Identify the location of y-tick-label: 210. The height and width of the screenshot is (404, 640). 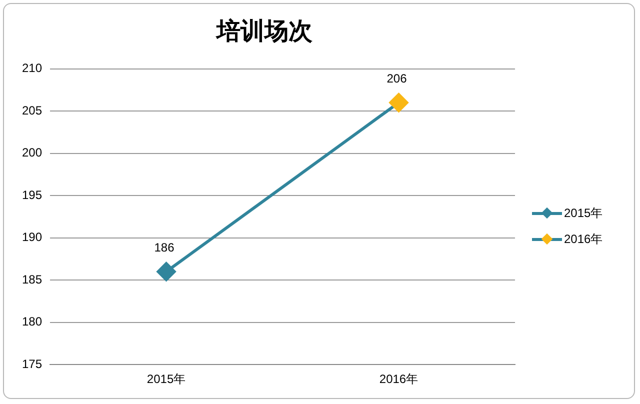
(32, 68).